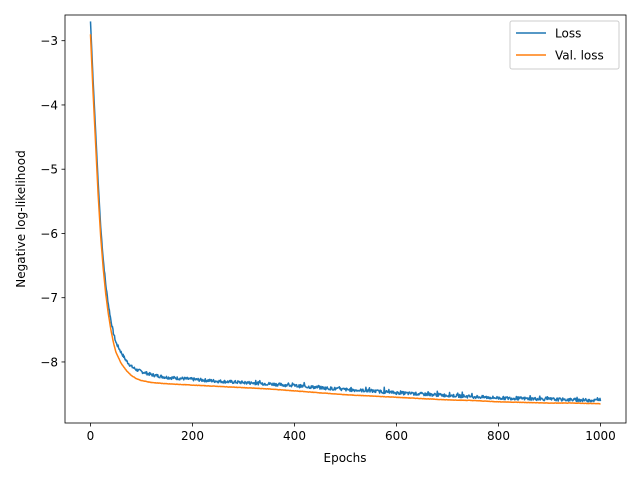  What do you see at coordinates (49, 105) in the screenshot?
I see `y-tick-label: −4` at bounding box center [49, 105].